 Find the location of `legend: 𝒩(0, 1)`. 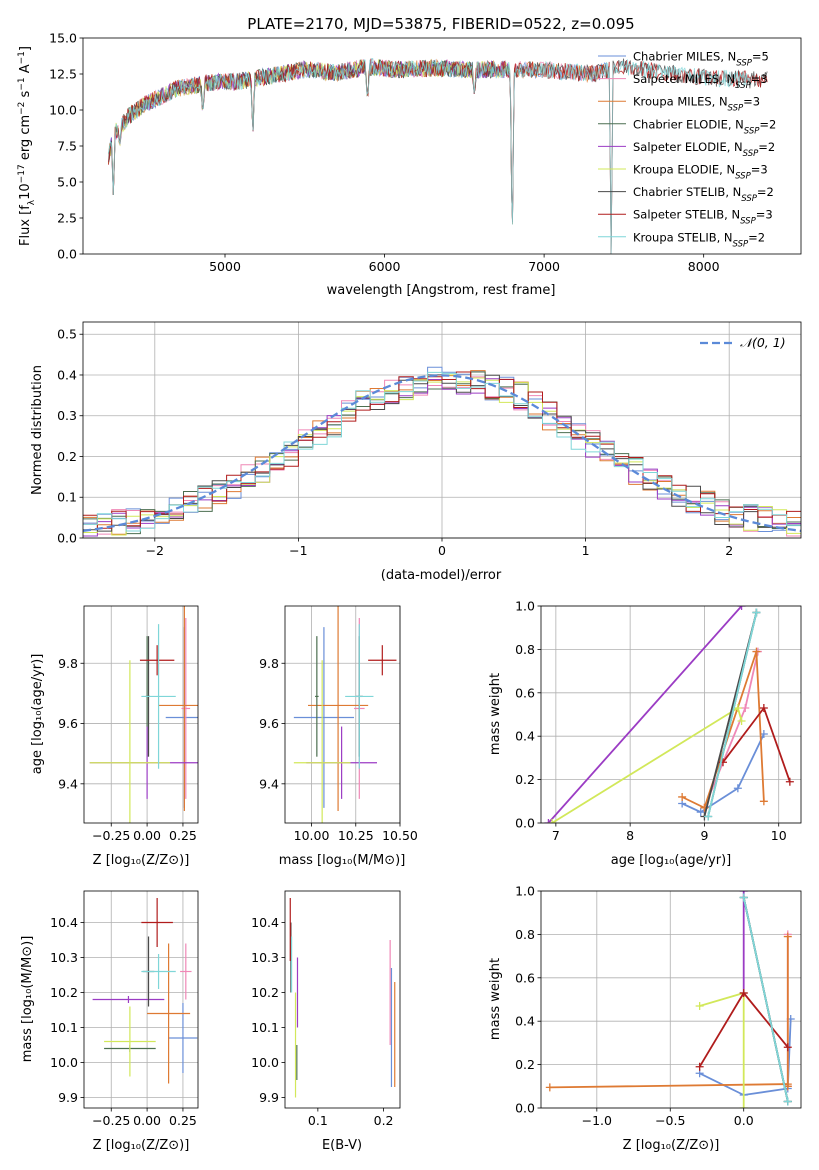

legend: 𝒩(0, 1) is located at coordinates (743, 342).